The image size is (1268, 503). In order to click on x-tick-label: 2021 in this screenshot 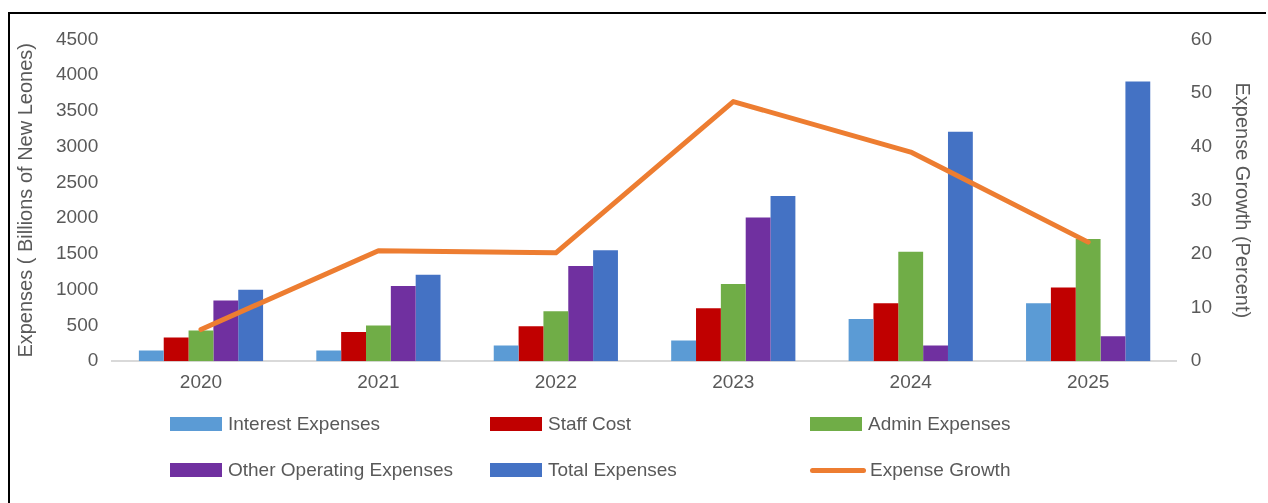, I will do `click(378, 381)`.